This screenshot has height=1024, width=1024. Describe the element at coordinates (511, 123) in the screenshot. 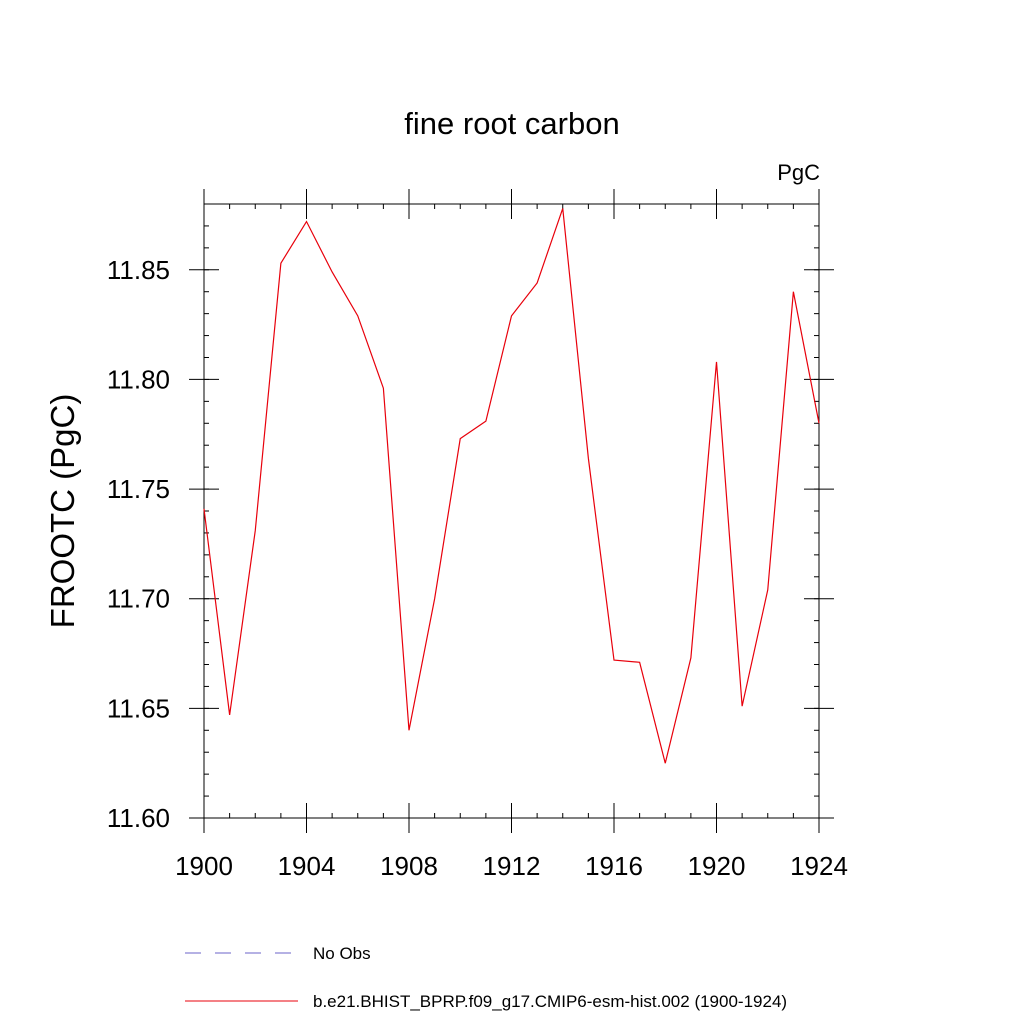

I see `chart-title: fine root carbon` at that location.